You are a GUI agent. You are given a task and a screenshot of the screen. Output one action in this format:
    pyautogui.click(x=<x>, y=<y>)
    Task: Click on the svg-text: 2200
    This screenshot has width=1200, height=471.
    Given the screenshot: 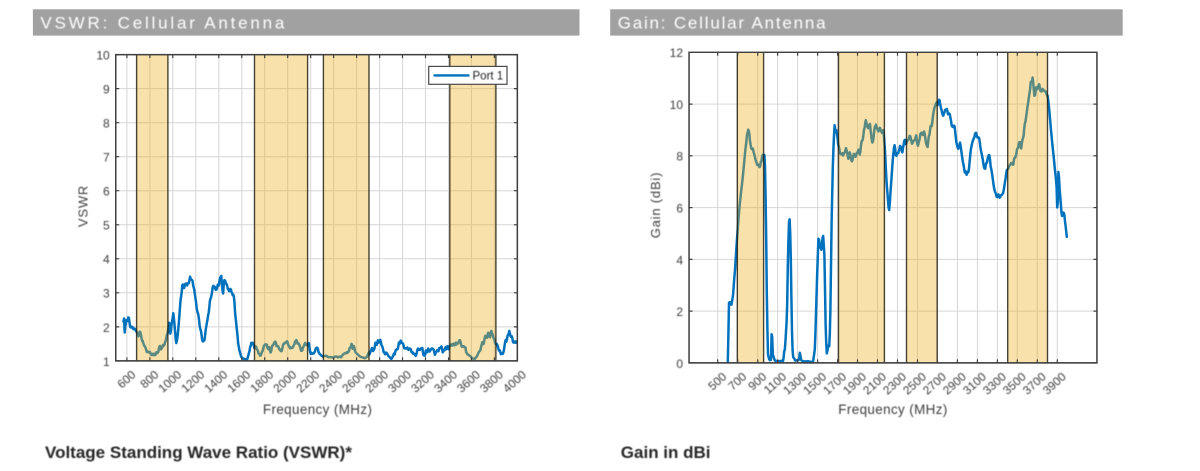 What is the action you would take?
    pyautogui.click(x=307, y=381)
    